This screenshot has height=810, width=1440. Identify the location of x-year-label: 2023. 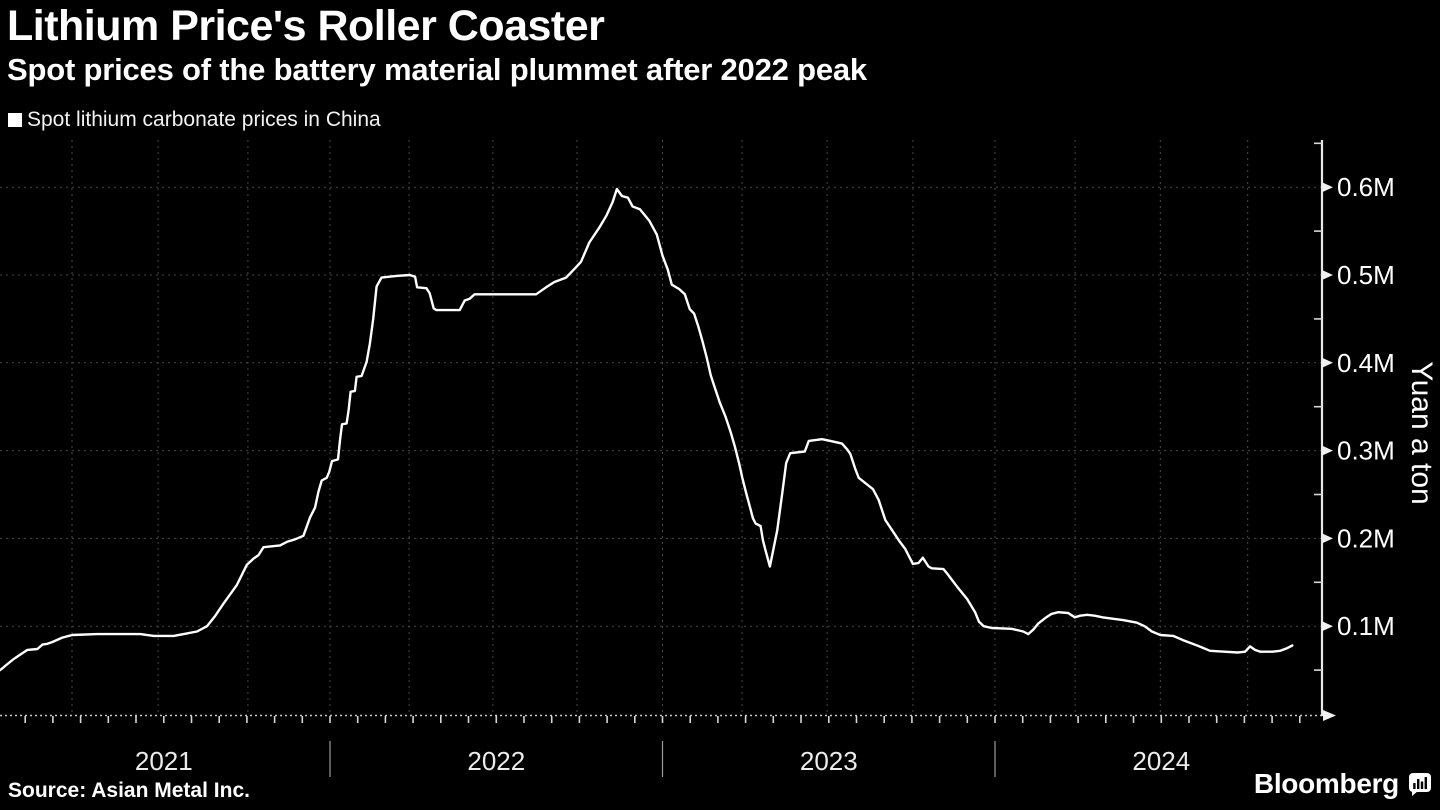
(829, 761).